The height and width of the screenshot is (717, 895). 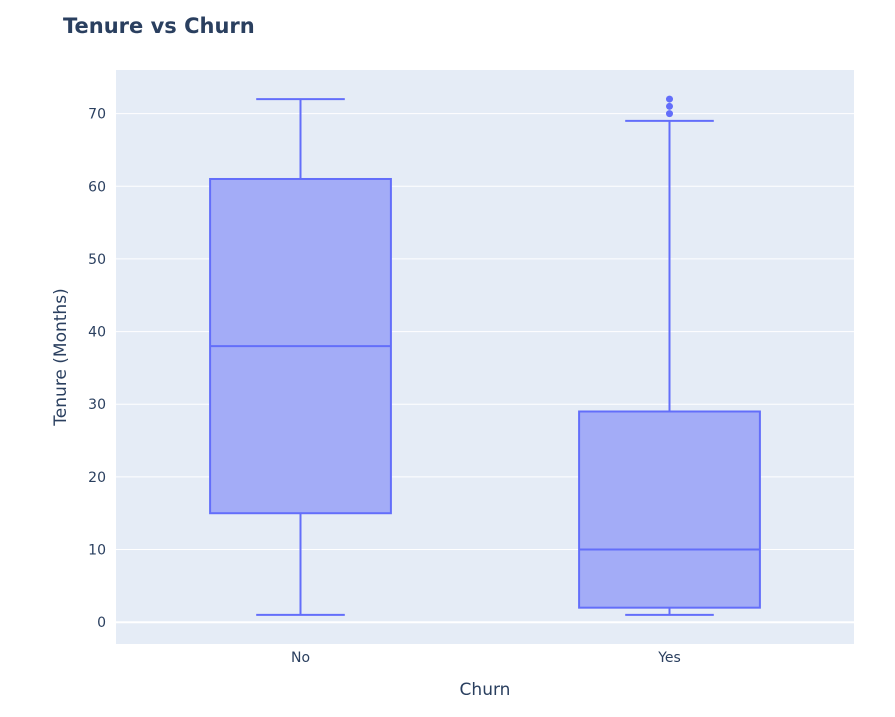 I want to click on chart-title: Tenure vs Churn, so click(x=159, y=26).